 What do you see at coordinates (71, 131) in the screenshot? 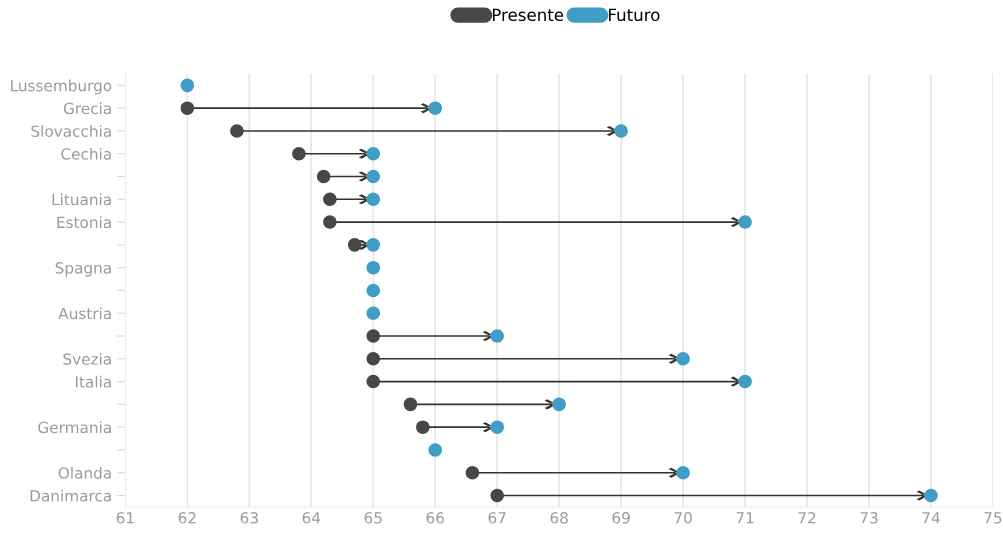
I see `y-tick-label: Slovacchia` at bounding box center [71, 131].